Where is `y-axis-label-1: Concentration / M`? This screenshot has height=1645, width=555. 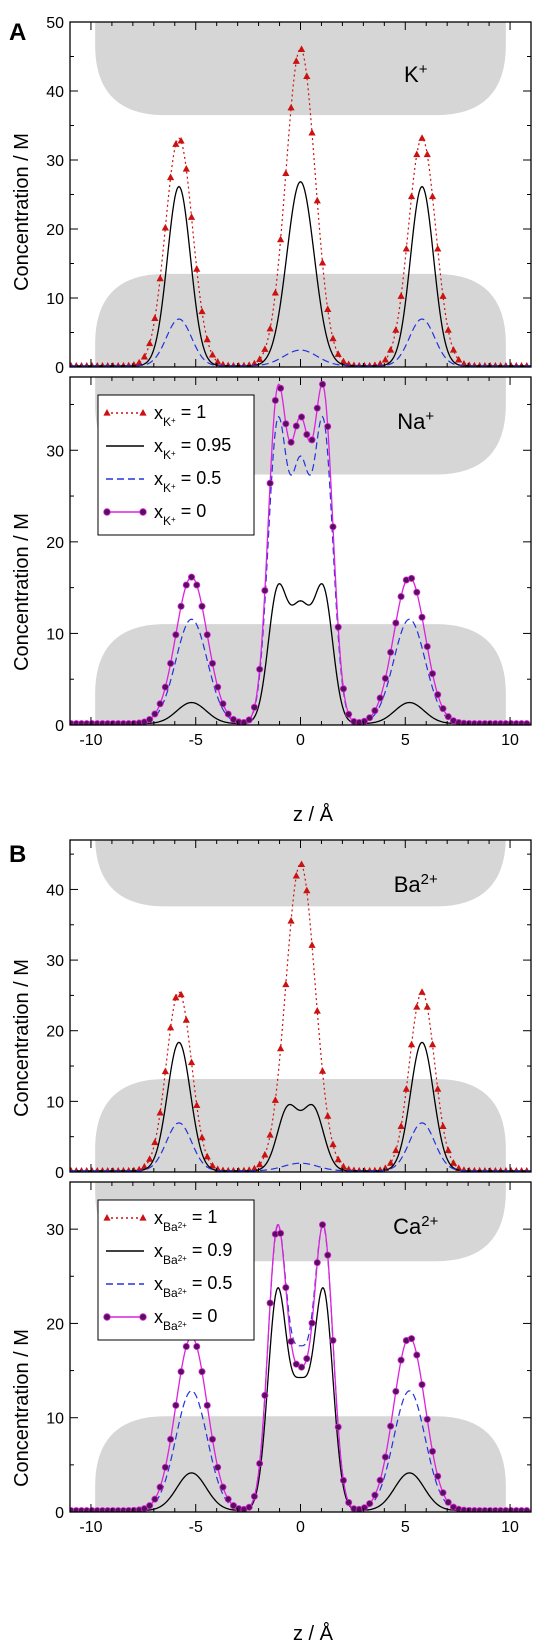
y-axis-label-1: Concentration / M is located at coordinates (22, 212).